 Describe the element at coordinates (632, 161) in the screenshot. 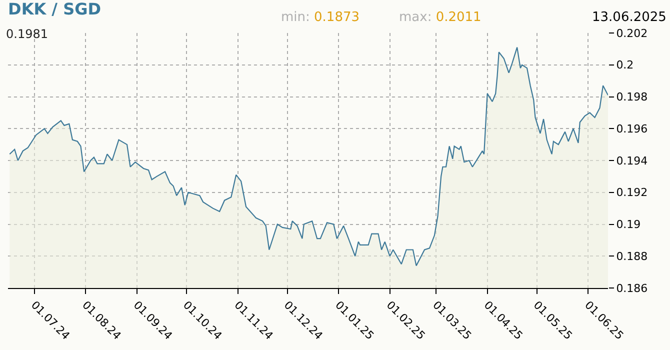

I see `y-tick-label: 0.194` at that location.